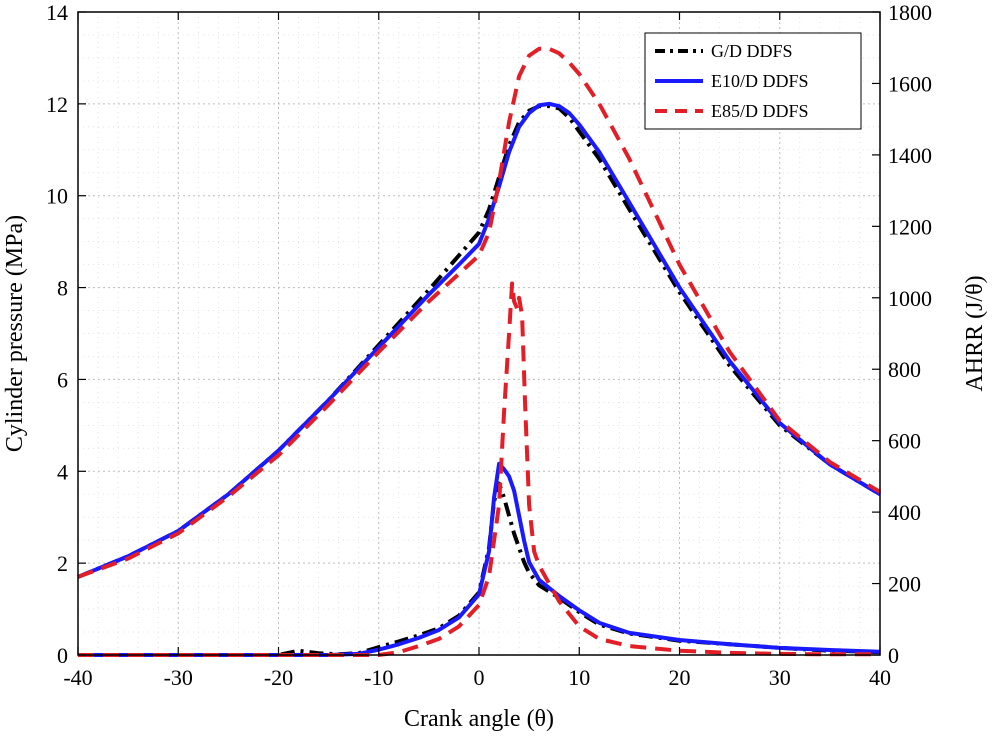  Describe the element at coordinates (760, 81) in the screenshot. I see `legend-label-e10-d: E10/D DDFS` at that location.